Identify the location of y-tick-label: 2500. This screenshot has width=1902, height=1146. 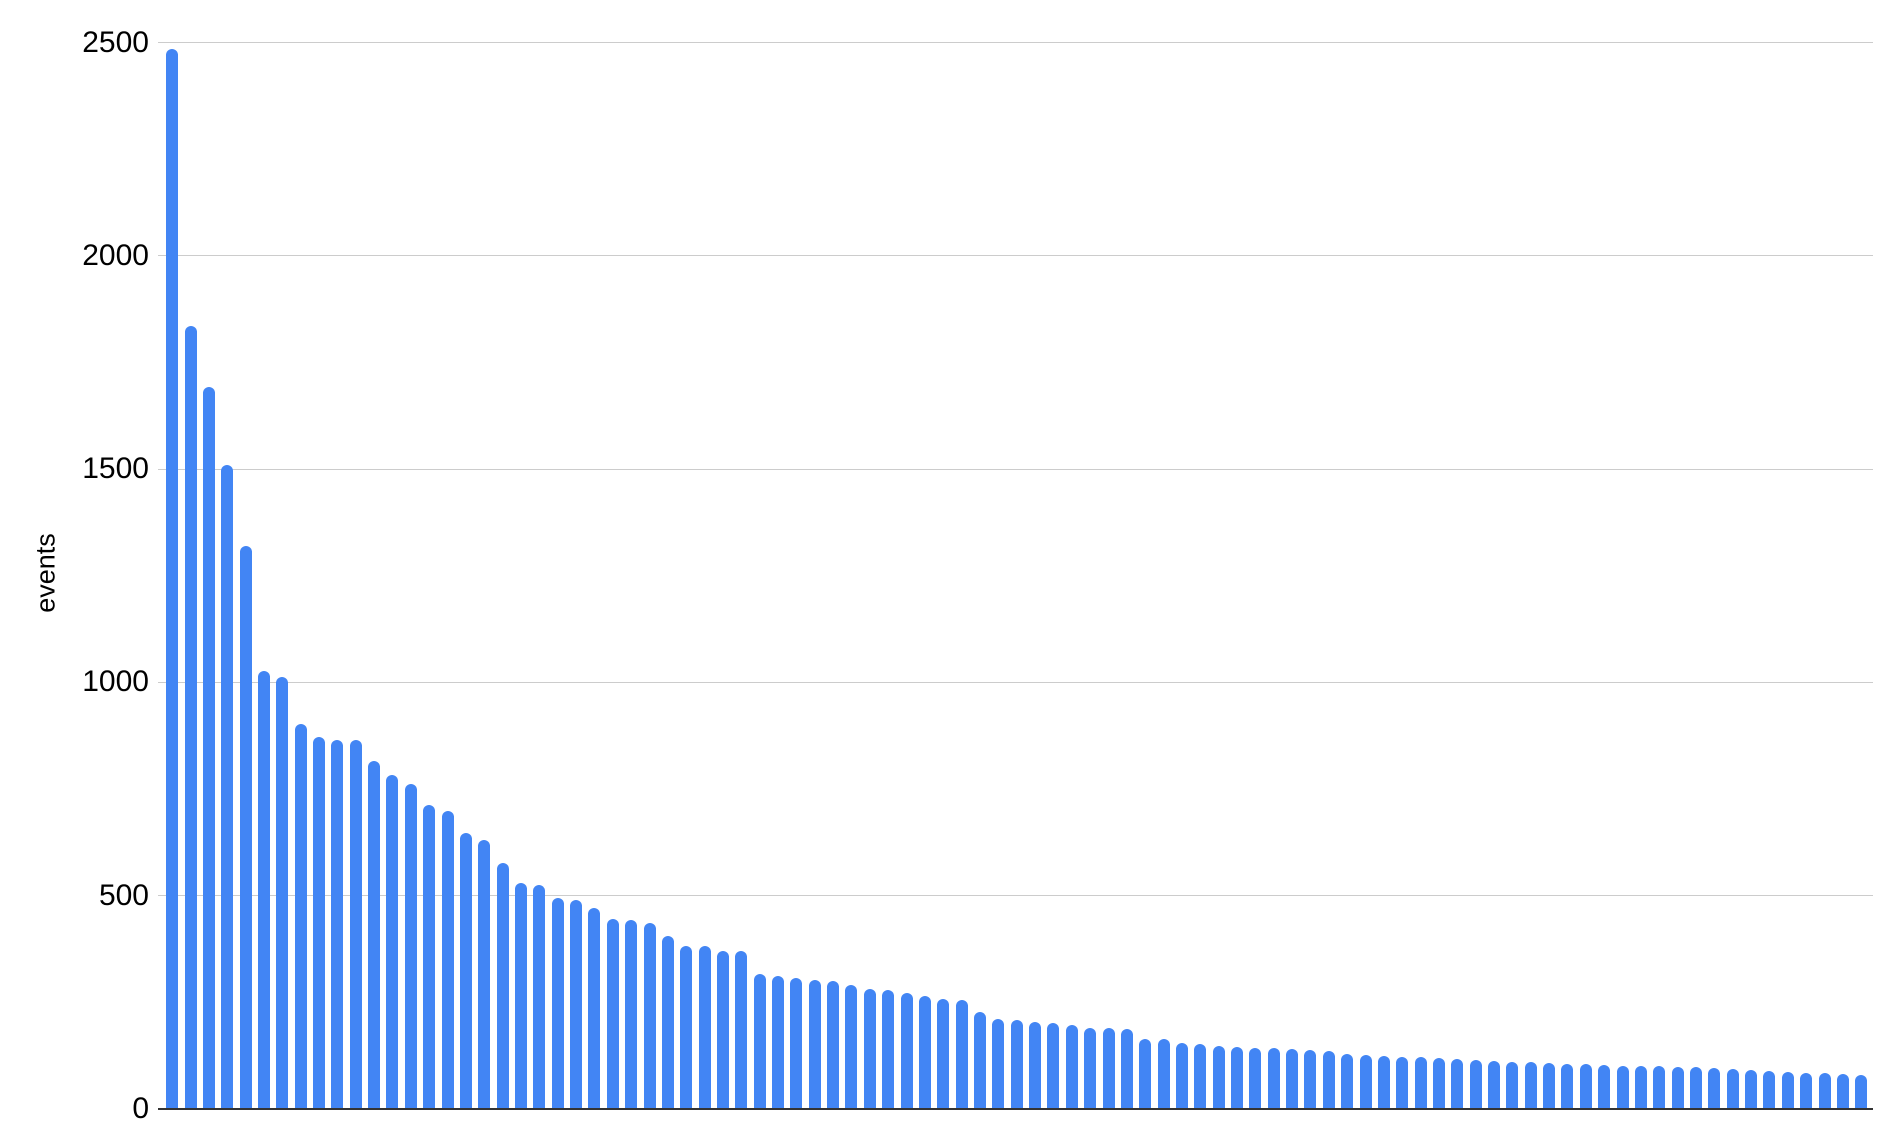
(115, 42).